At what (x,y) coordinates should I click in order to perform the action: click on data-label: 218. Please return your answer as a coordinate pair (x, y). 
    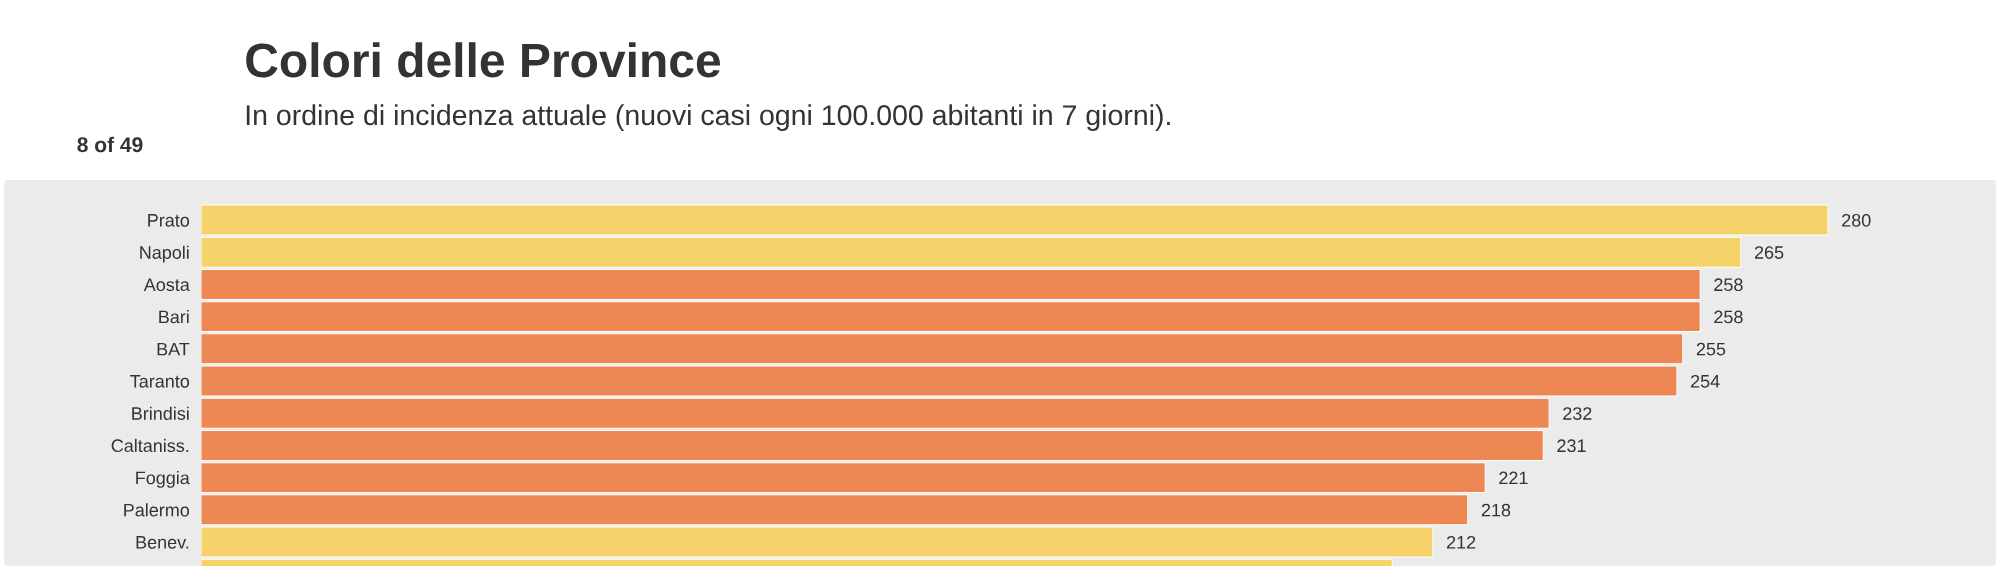
    Looking at the image, I should click on (1496, 510).